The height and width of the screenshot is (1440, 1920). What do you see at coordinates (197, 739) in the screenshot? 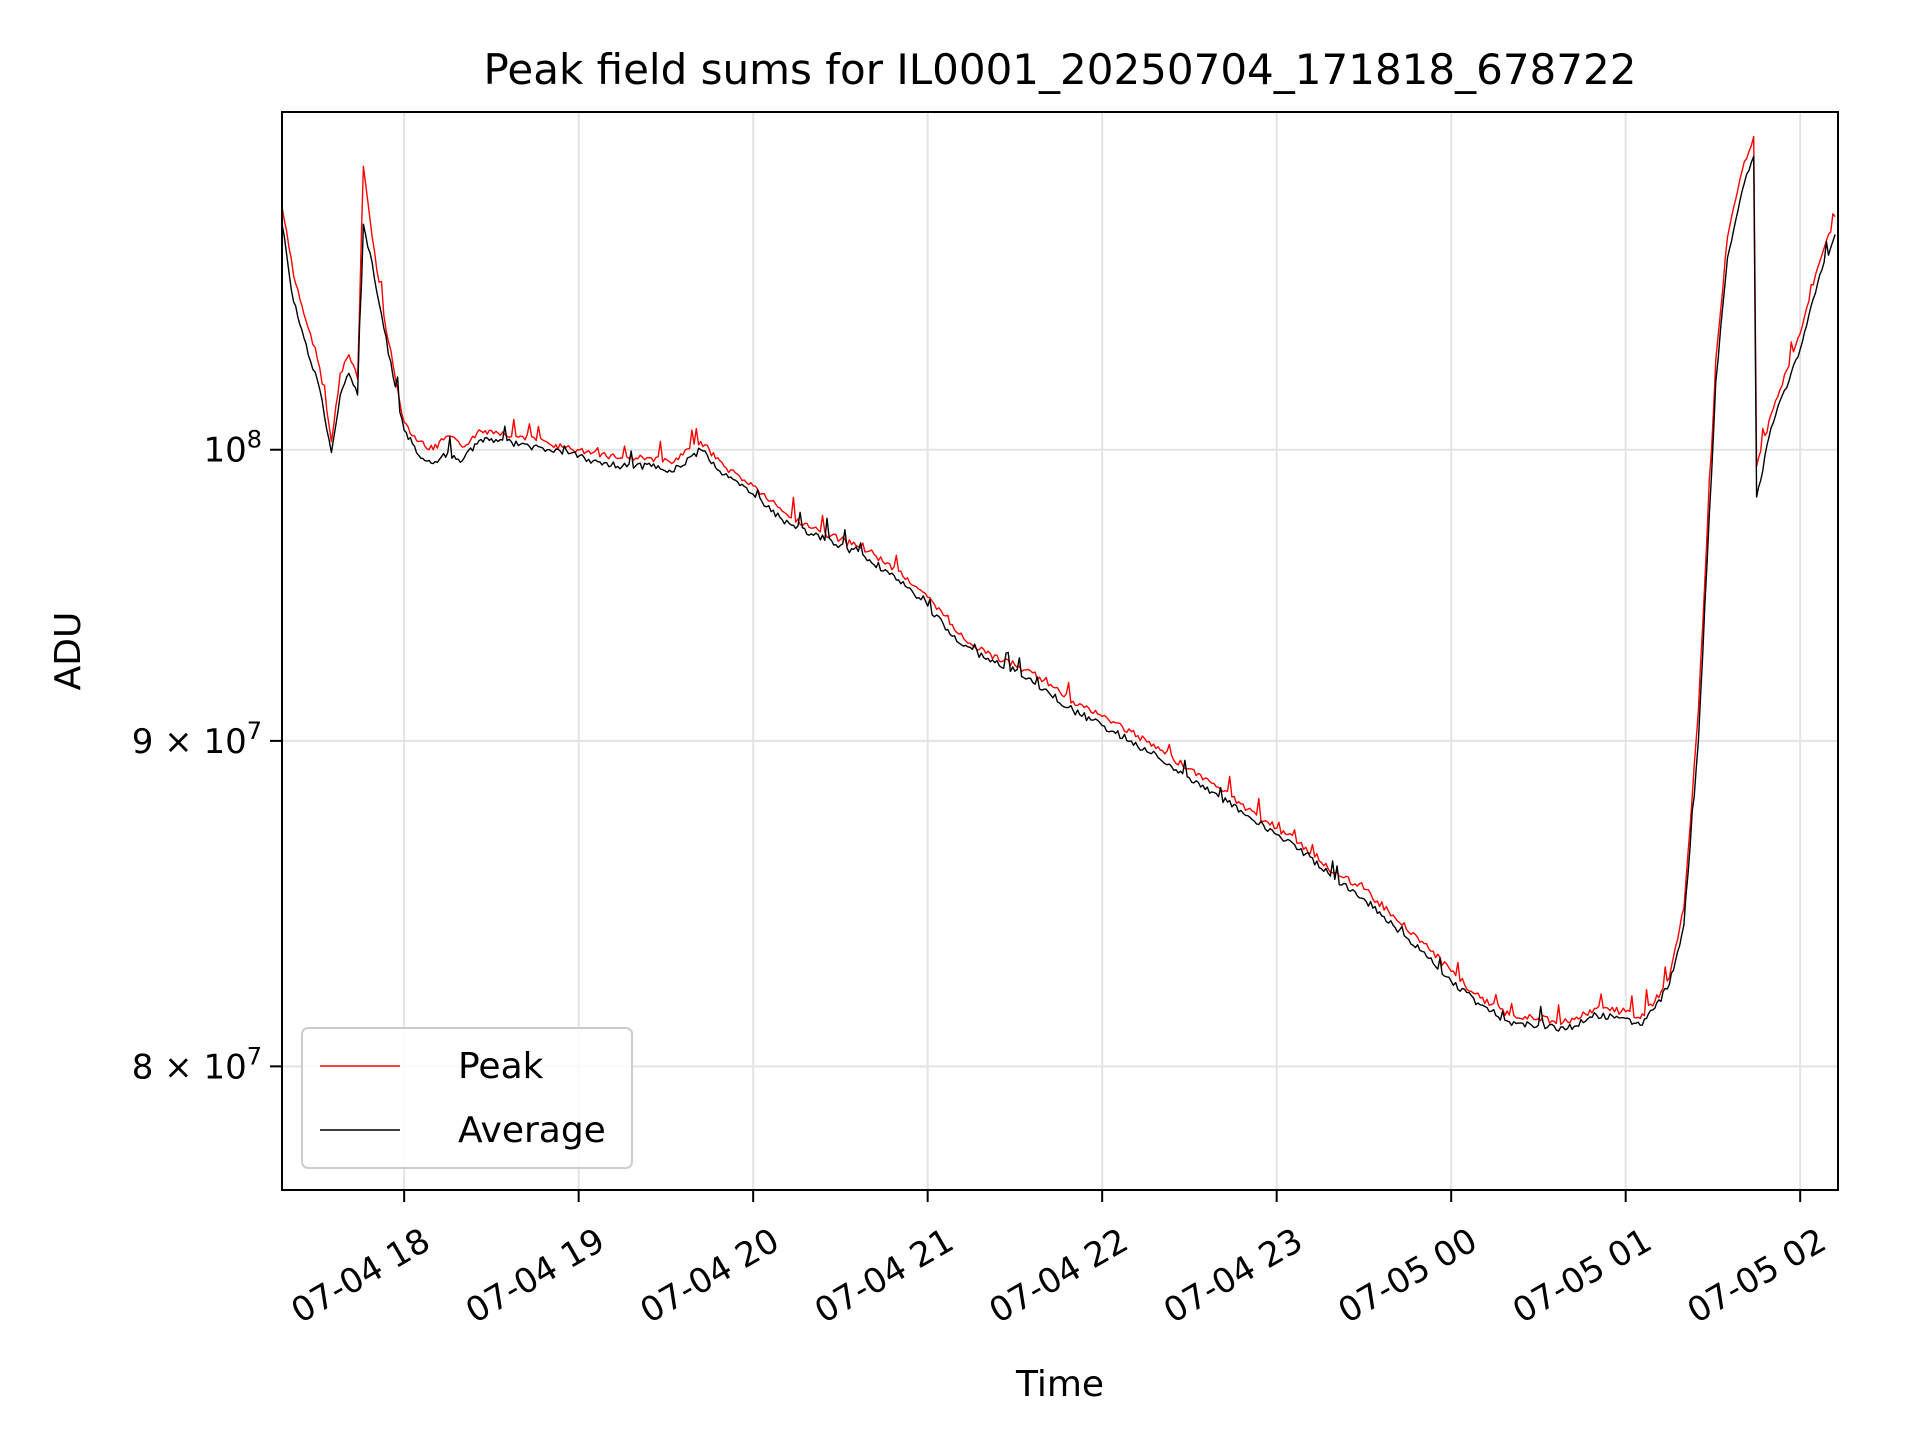
I see `y-tick-label: 9 × 107` at bounding box center [197, 739].